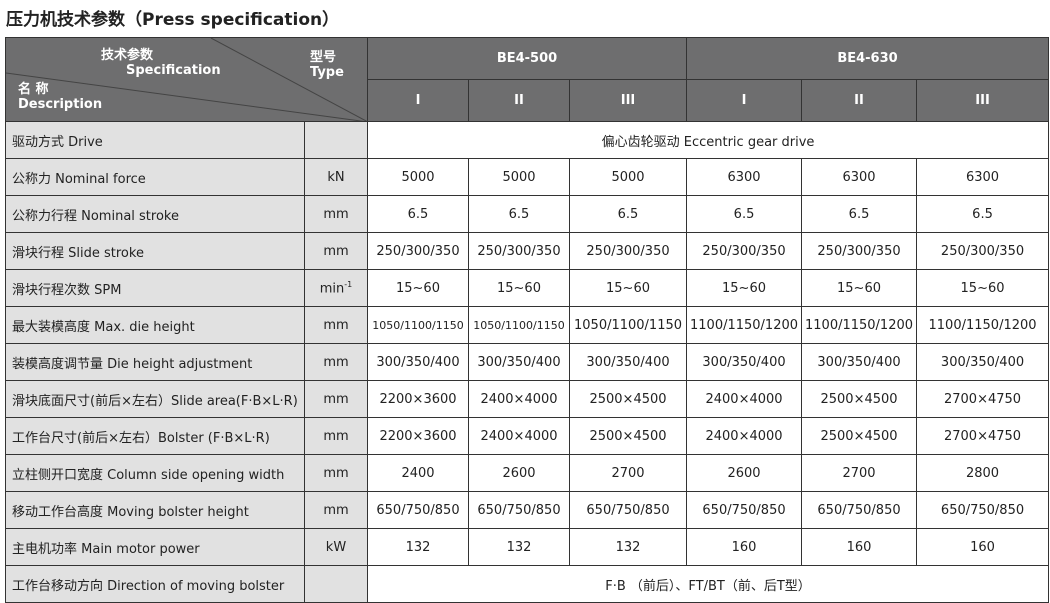 This screenshot has height=603, width=1050. Describe the element at coordinates (173, 20) in the screenshot. I see `page-title: 压力机技术参数（Press specification）` at that location.